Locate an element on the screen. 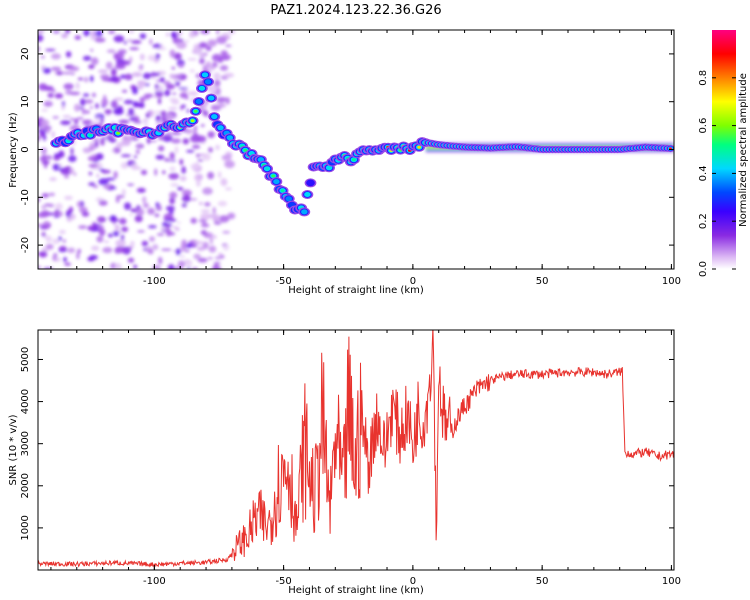 This screenshot has width=750, height=600. x-tick-label: 50 is located at coordinates (542, 581).